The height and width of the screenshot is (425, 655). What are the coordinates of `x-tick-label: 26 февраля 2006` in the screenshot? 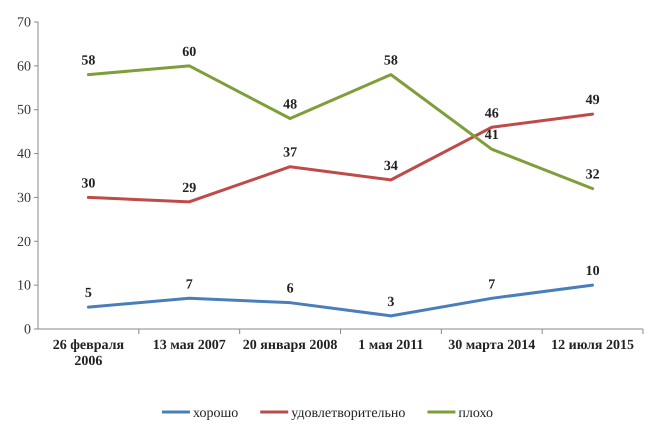 It's located at (88, 353).